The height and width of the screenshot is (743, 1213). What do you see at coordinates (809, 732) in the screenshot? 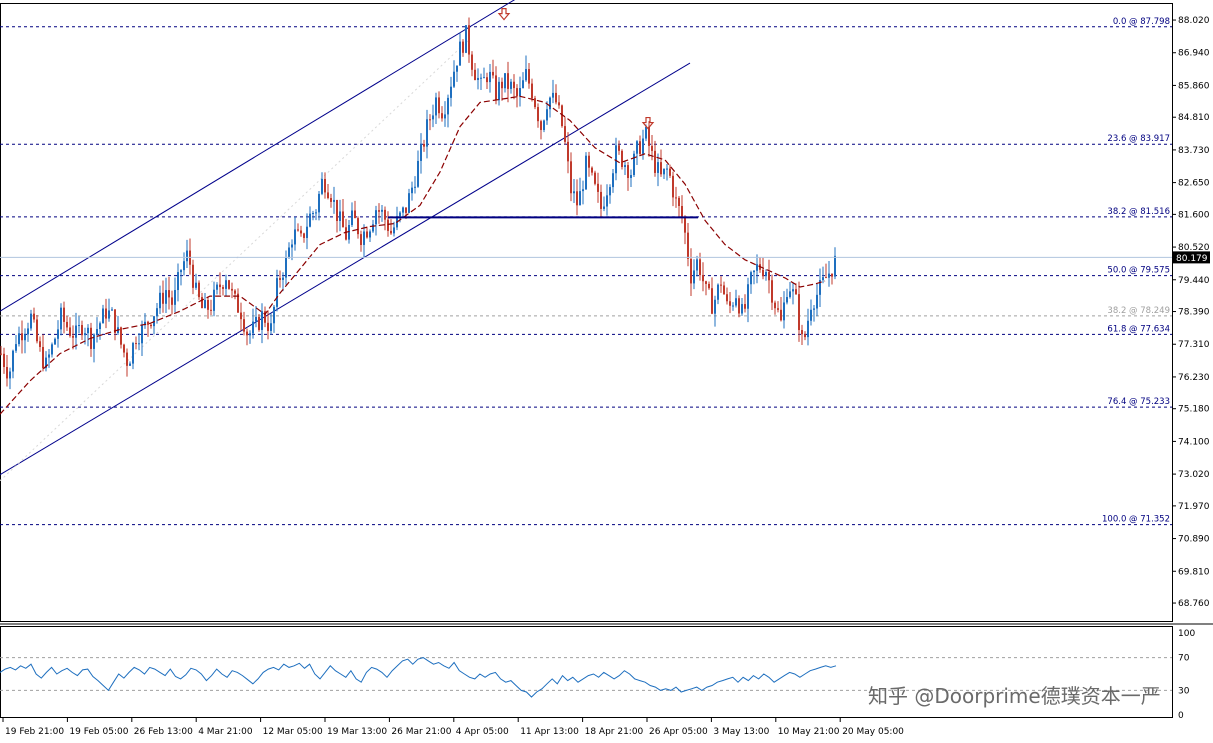
I see `time-tick-label: 10 May 21:00` at bounding box center [809, 732].